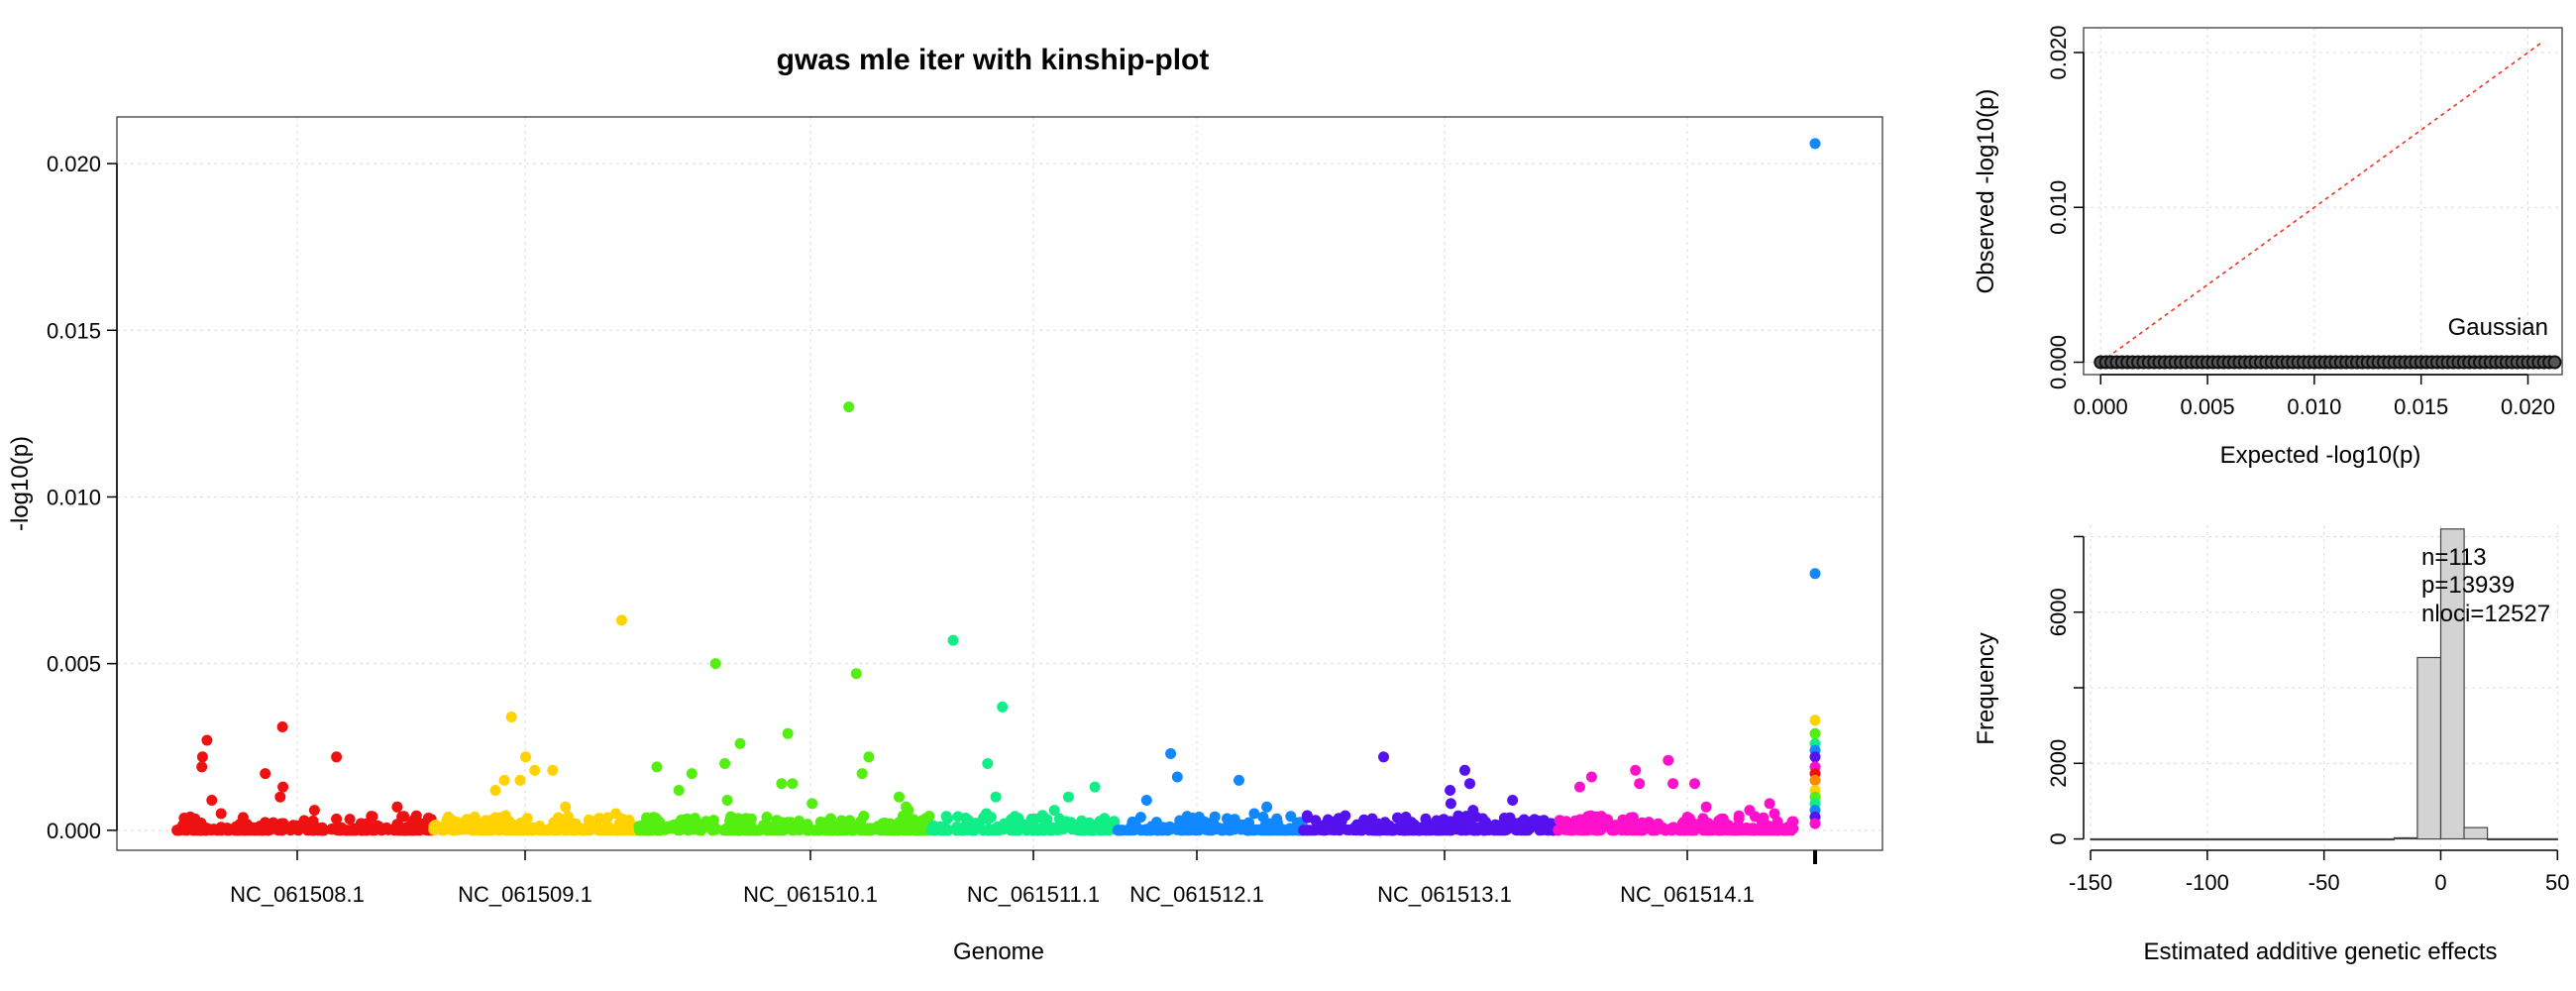  I want to click on histogram-y-label: Frequency, so click(1986, 688).